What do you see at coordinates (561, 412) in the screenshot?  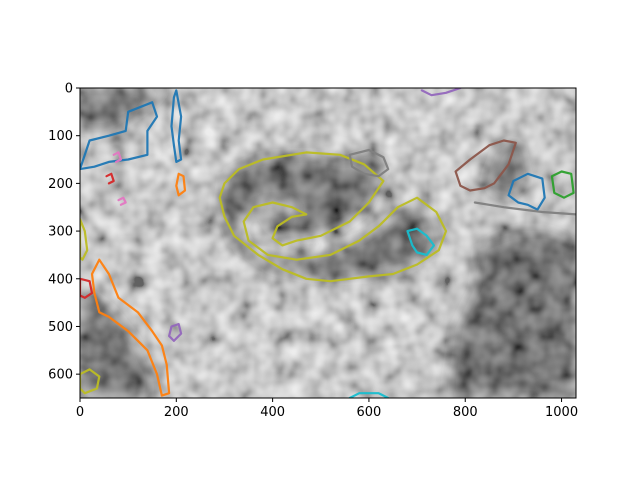 I see `x-tick-label: 1000` at bounding box center [561, 412].